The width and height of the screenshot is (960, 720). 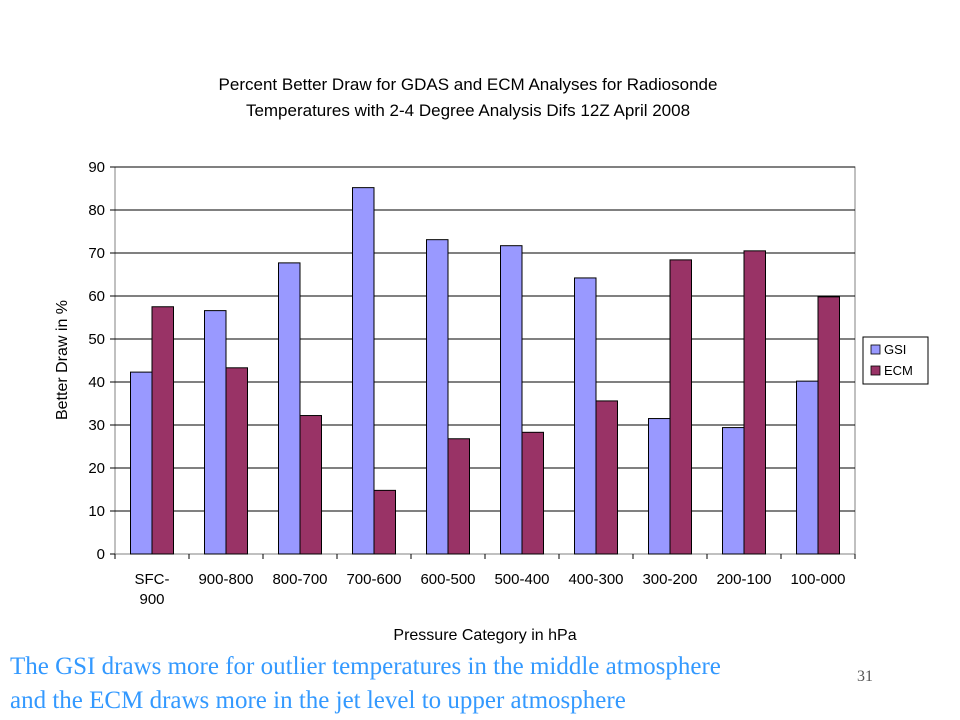 What do you see at coordinates (96, 382) in the screenshot?
I see `y-tick-label: 40` at bounding box center [96, 382].